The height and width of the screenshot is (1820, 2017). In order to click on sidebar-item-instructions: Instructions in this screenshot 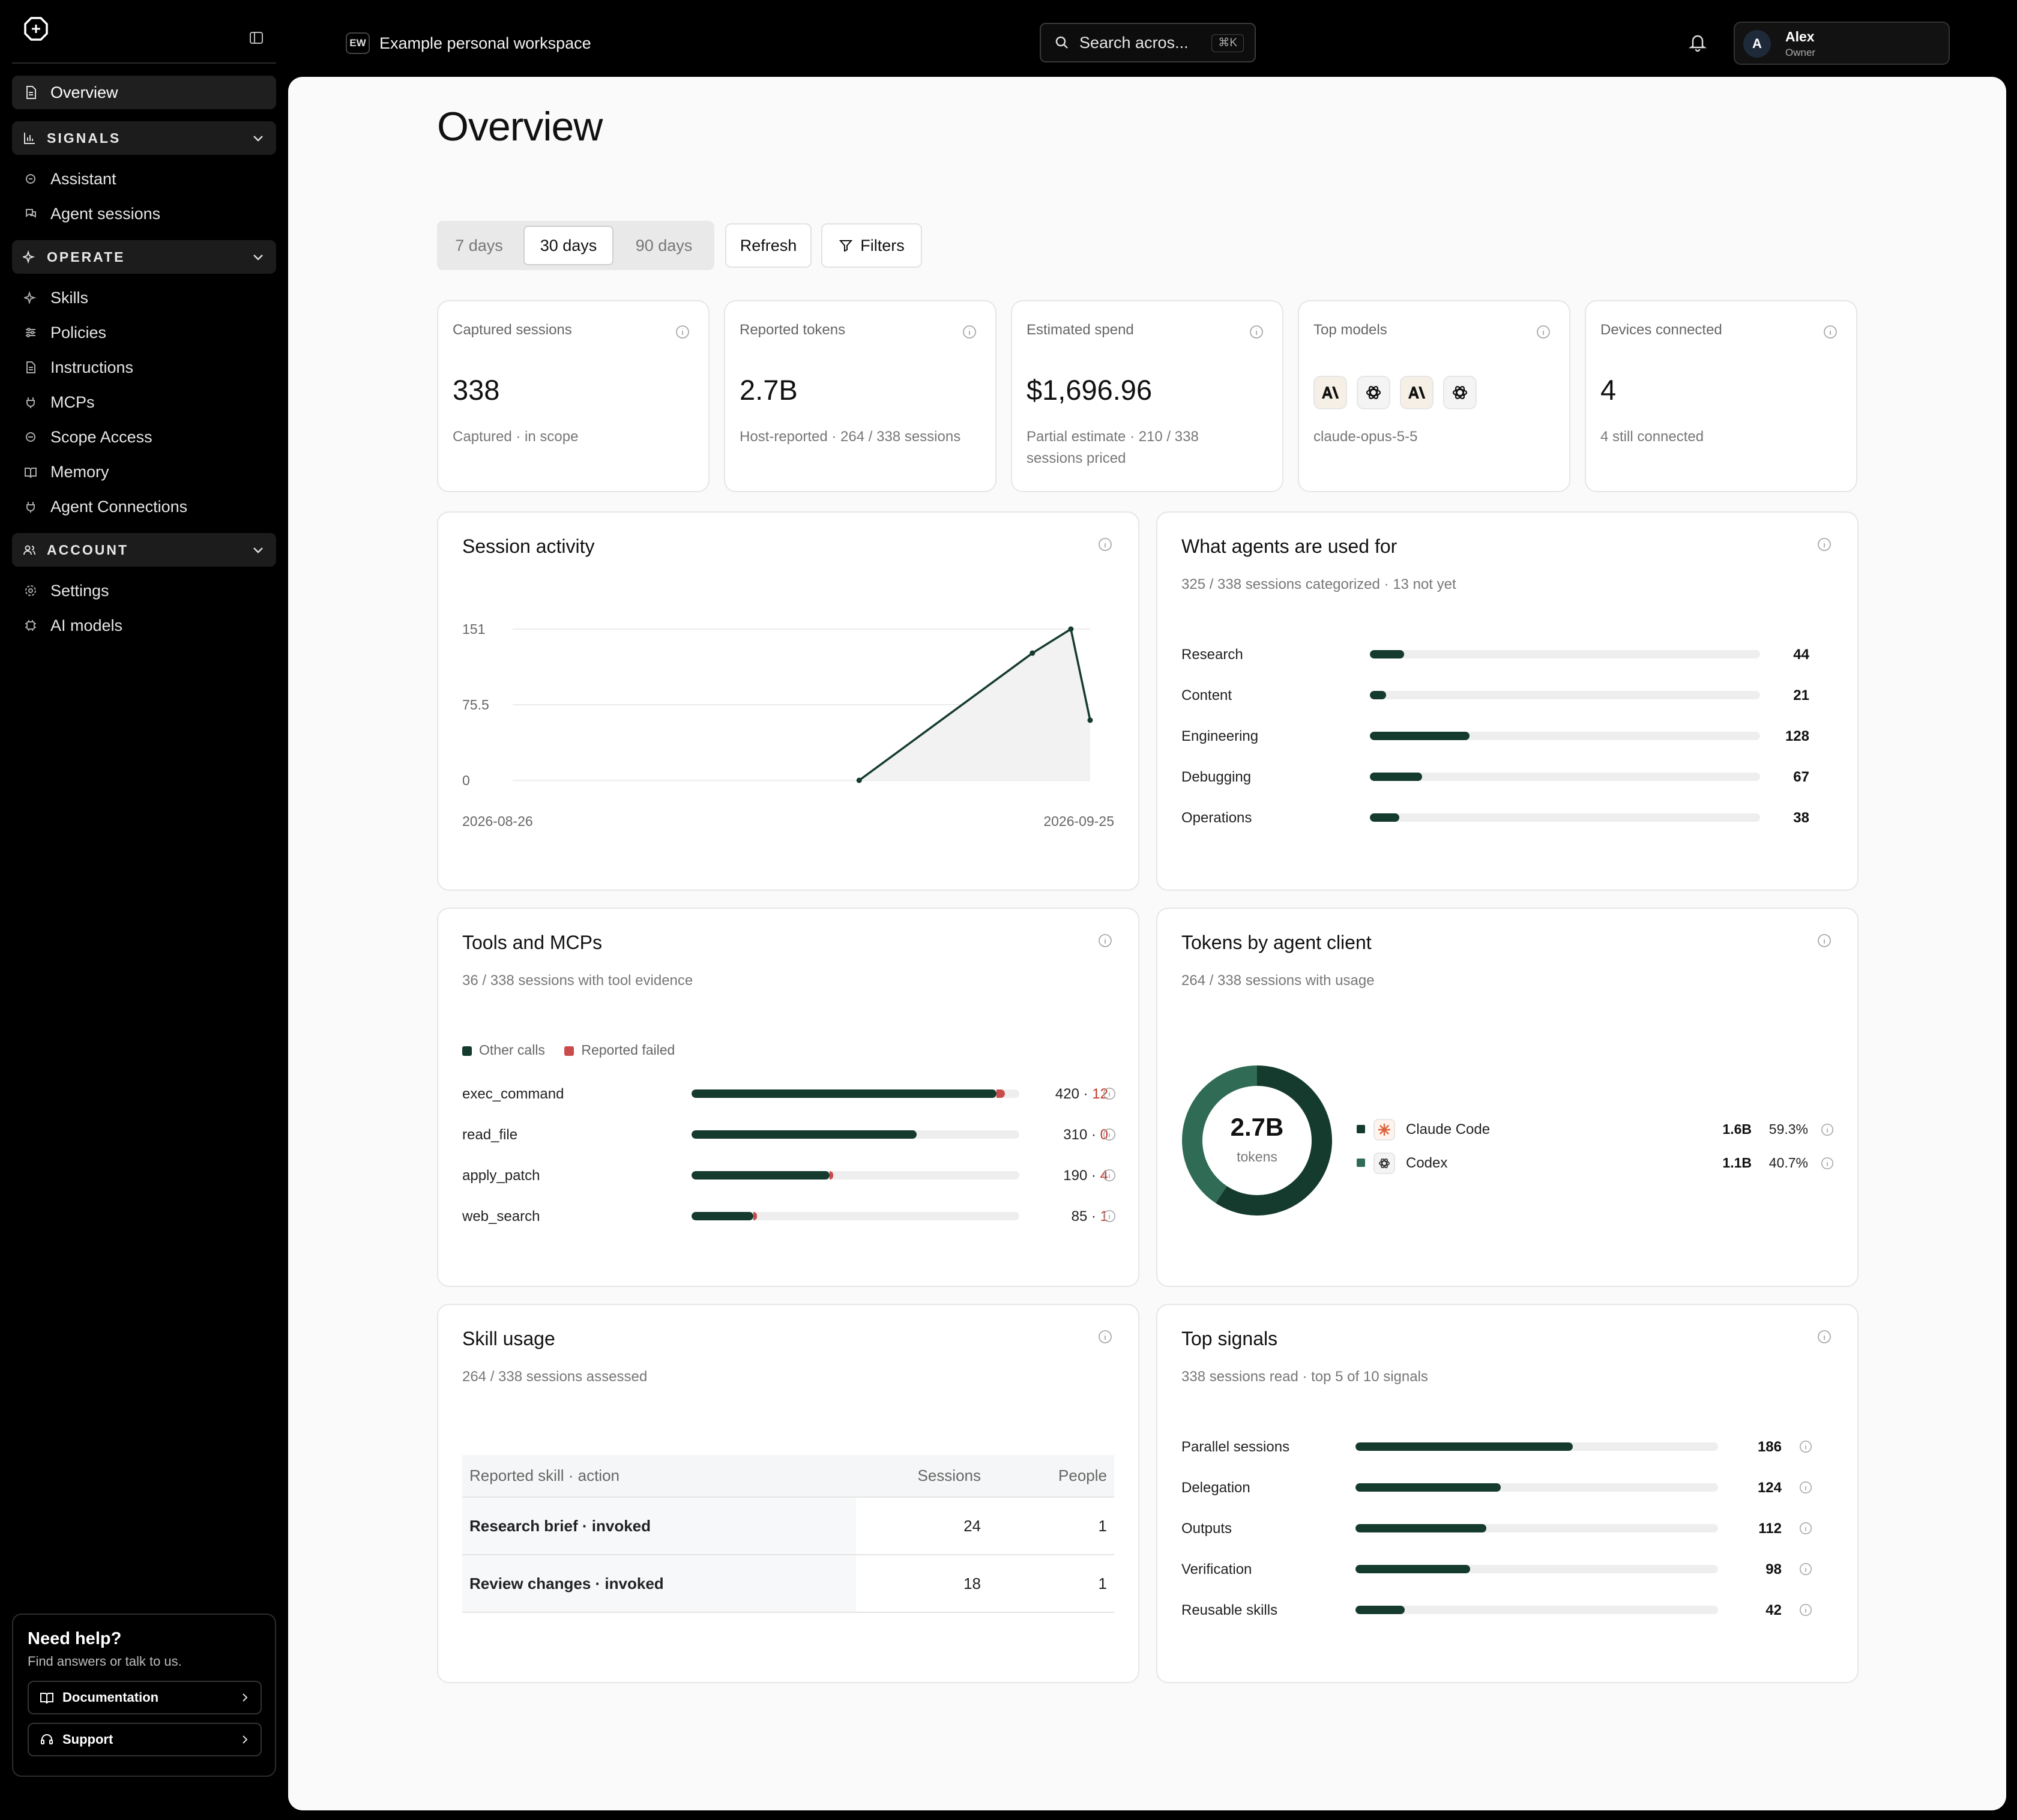, I will do `click(144, 367)`.